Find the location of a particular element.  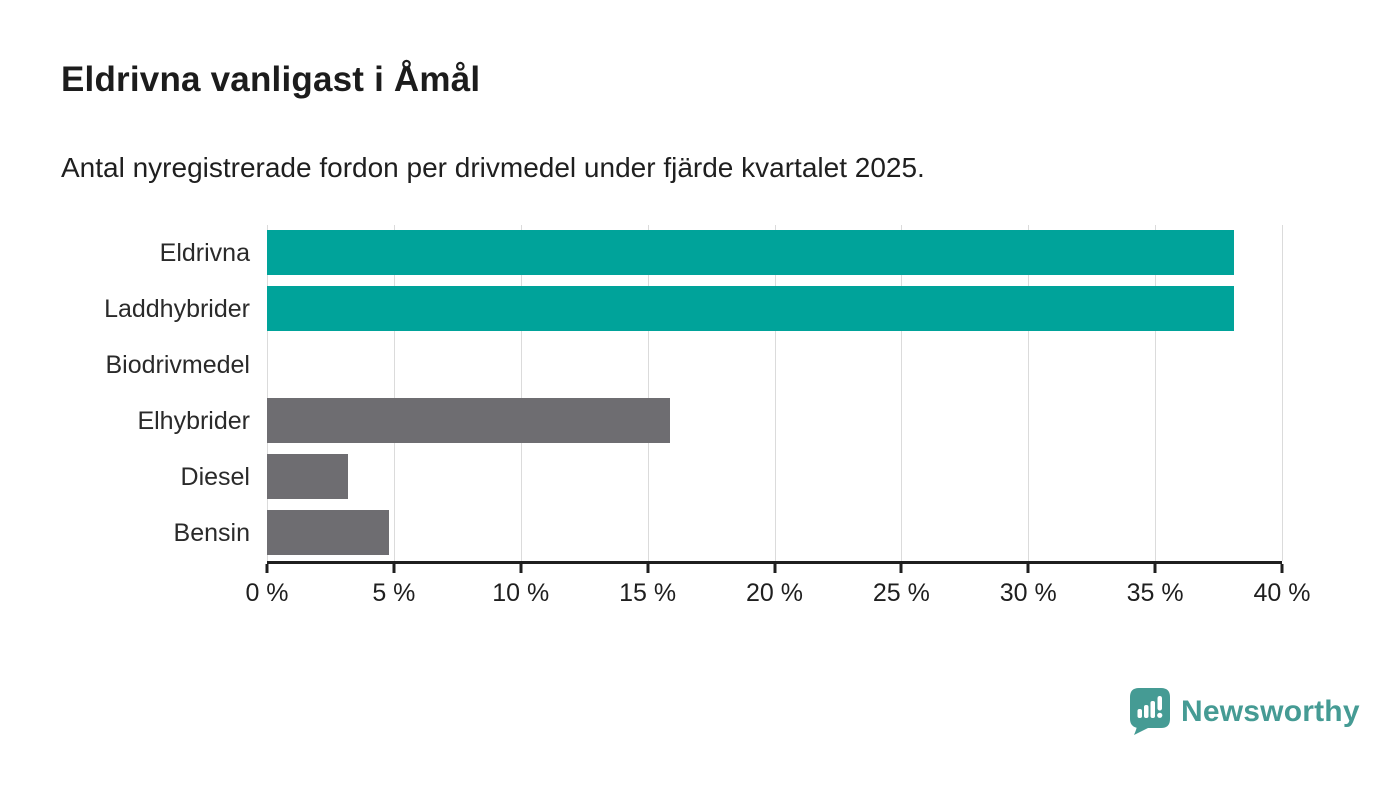

newsworthy-logo-icon is located at coordinates (1150, 711).